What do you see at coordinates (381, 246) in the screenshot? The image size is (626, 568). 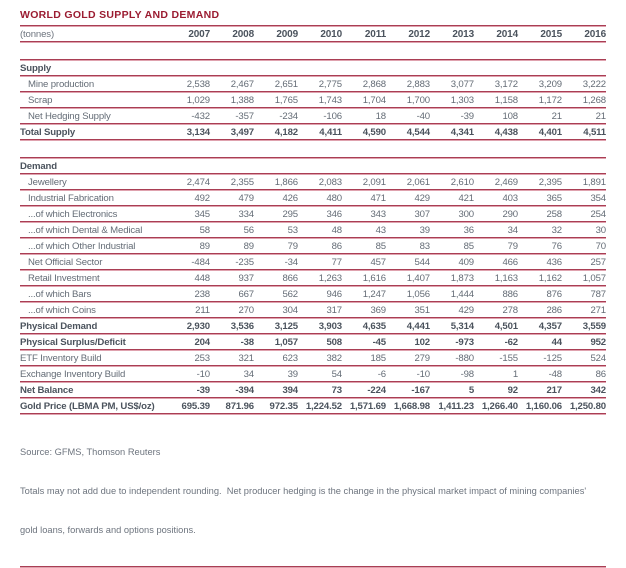 I see `value-cell: 85` at bounding box center [381, 246].